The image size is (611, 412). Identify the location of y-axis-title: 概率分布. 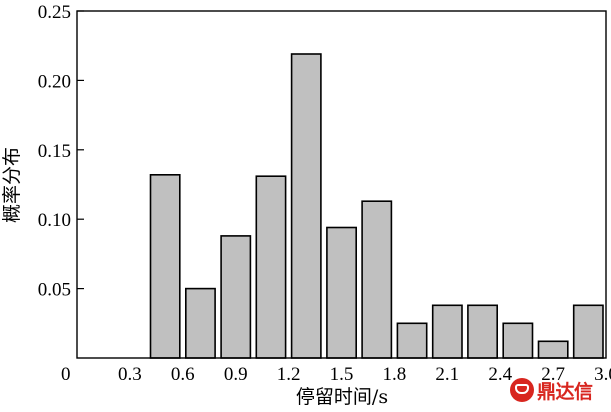
(12, 185).